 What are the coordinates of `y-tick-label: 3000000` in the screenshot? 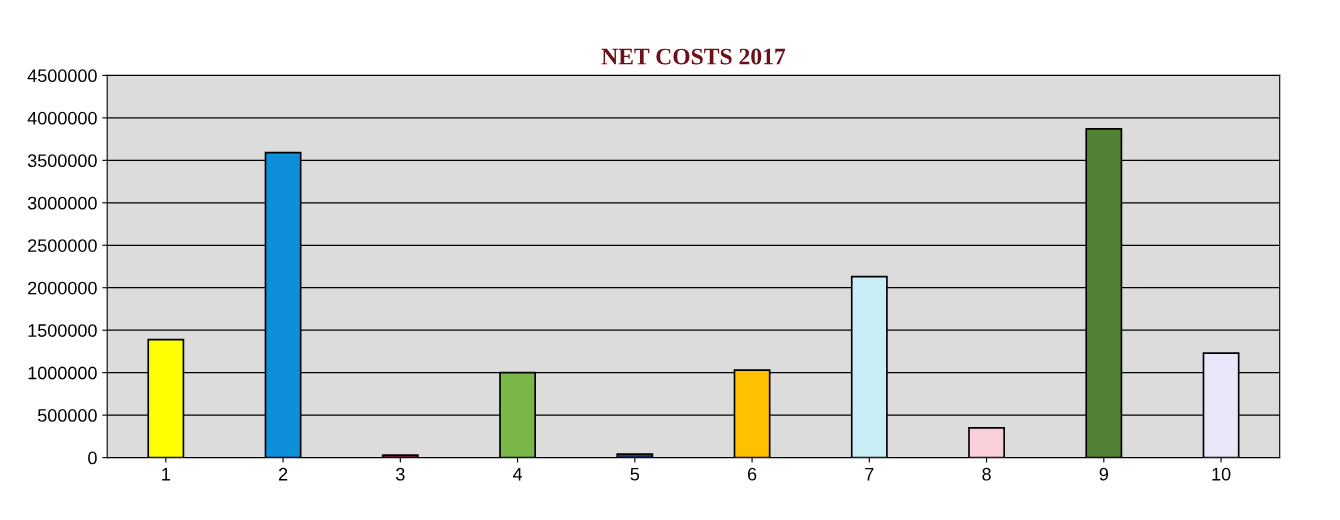 It's located at (62, 203).